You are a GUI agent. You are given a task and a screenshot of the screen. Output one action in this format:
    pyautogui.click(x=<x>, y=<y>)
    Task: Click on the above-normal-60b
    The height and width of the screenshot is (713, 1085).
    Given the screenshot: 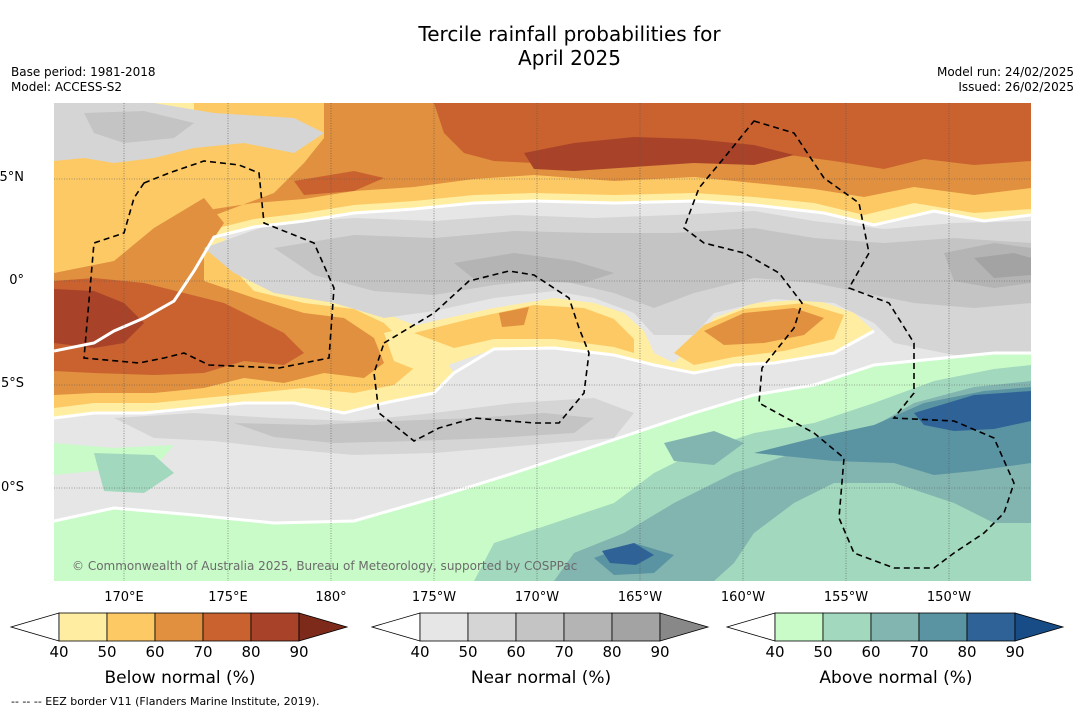 What is the action you would take?
    pyautogui.click(x=704, y=448)
    